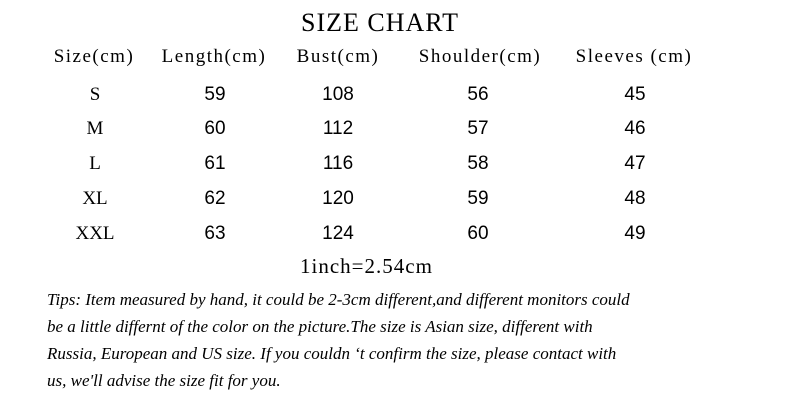  I want to click on table-cell: 46, so click(635, 128).